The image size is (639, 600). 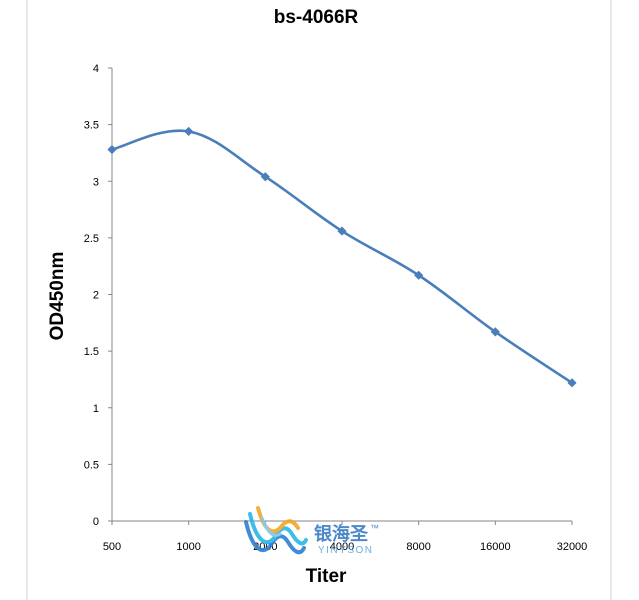 I want to click on y-axis-title: OD450nm, so click(x=57, y=296).